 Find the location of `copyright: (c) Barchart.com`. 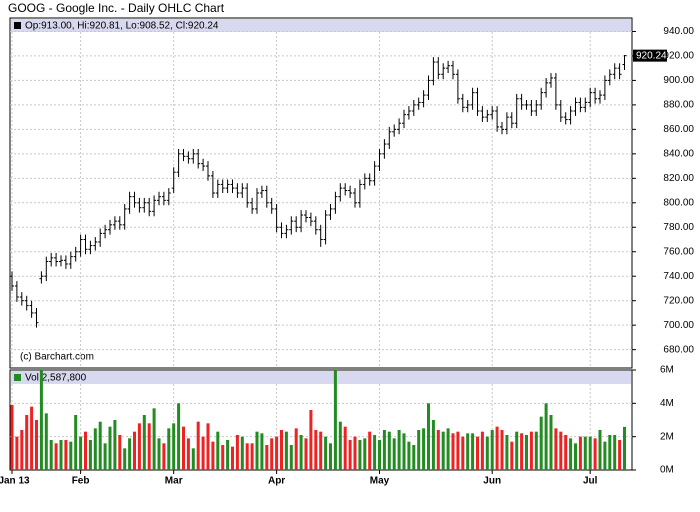

copyright: (c) Barchart.com is located at coordinates (57, 357).